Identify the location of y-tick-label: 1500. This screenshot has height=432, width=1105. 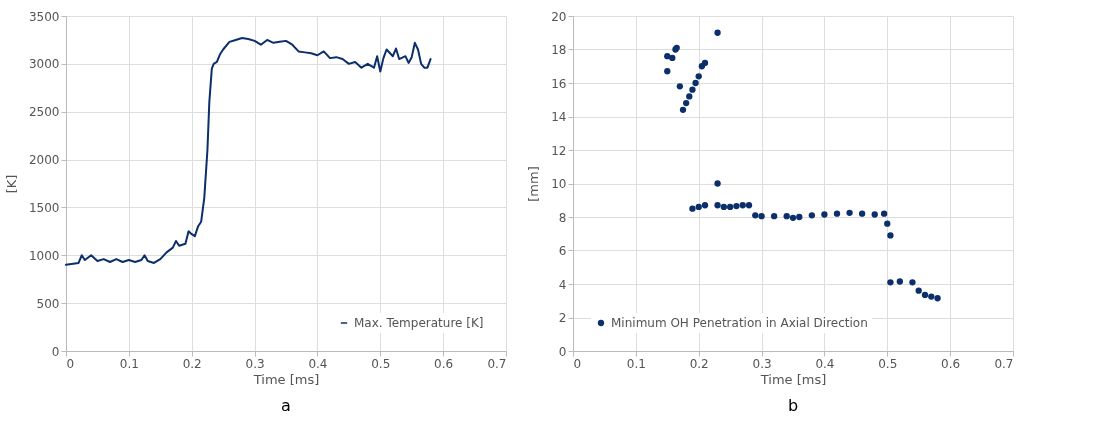
(44, 207).